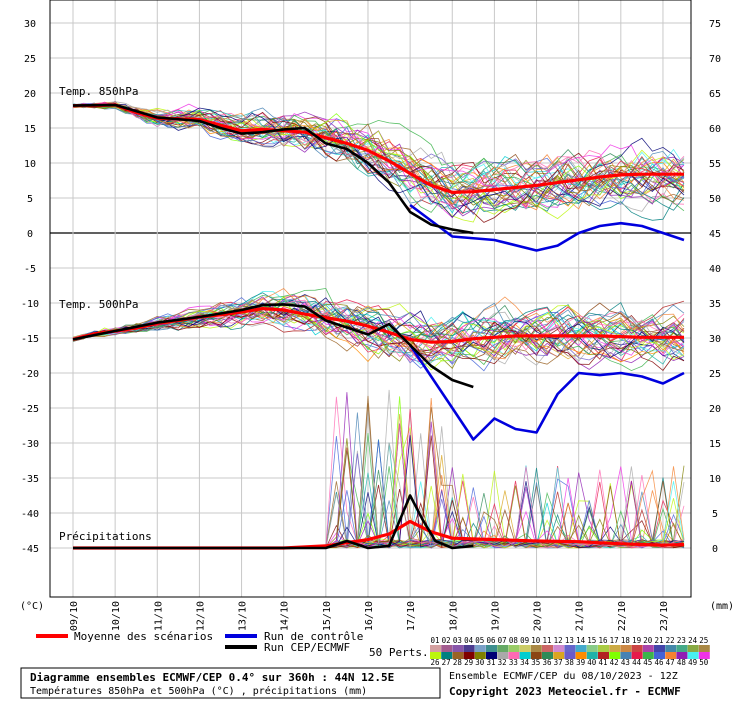  What do you see at coordinates (592, 662) in the screenshot?
I see `pert-code-bottom: 40` at bounding box center [592, 662].